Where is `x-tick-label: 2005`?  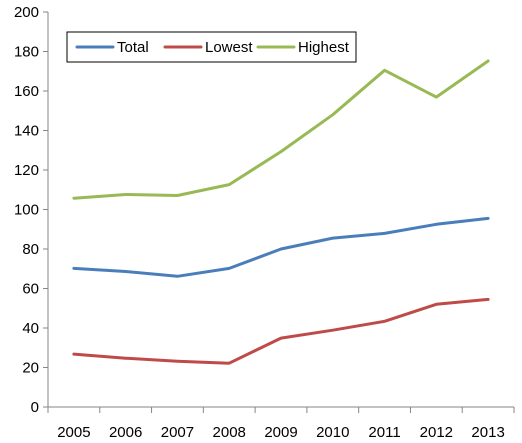 x-tick-label: 2005 is located at coordinates (73, 432).